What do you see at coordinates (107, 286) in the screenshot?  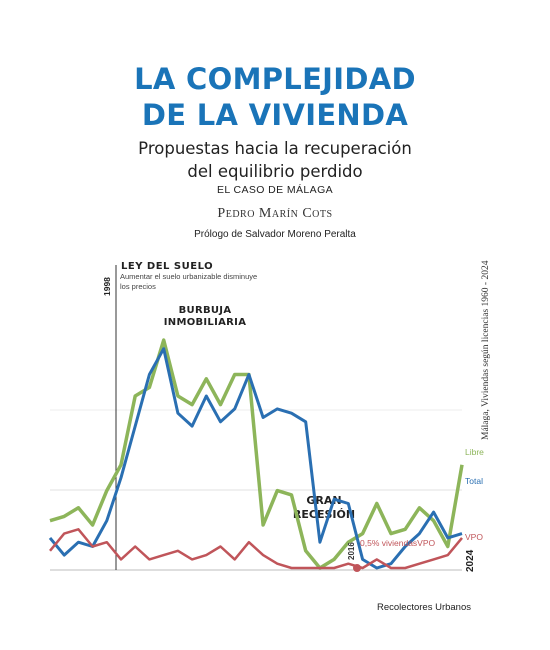 I see `annotation-1998-year: 1998` at bounding box center [107, 286].